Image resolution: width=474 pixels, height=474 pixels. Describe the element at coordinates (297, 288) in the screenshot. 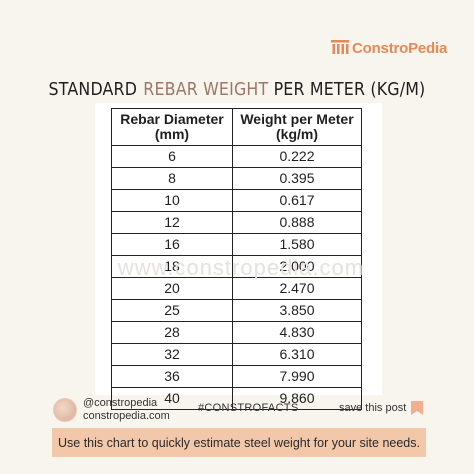

I see `weight-cell: 2.470` at that location.